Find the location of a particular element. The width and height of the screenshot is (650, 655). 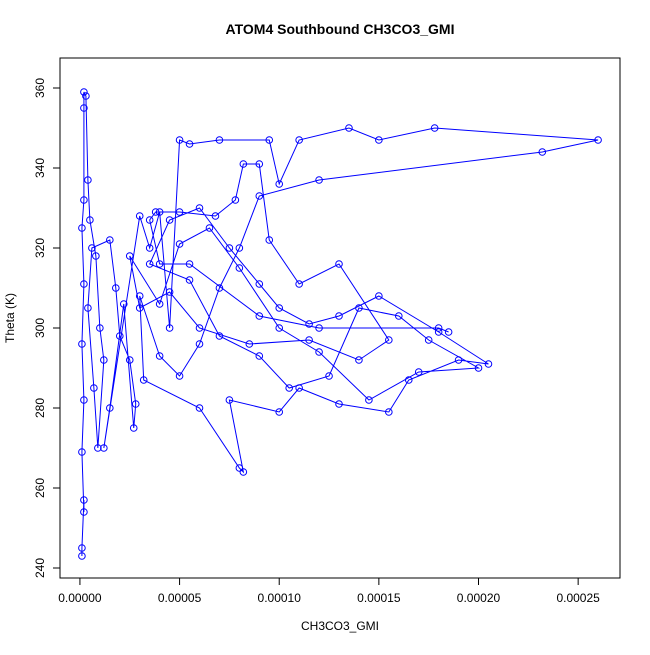

y-tick-label: 280 is located at coordinates (40, 408).